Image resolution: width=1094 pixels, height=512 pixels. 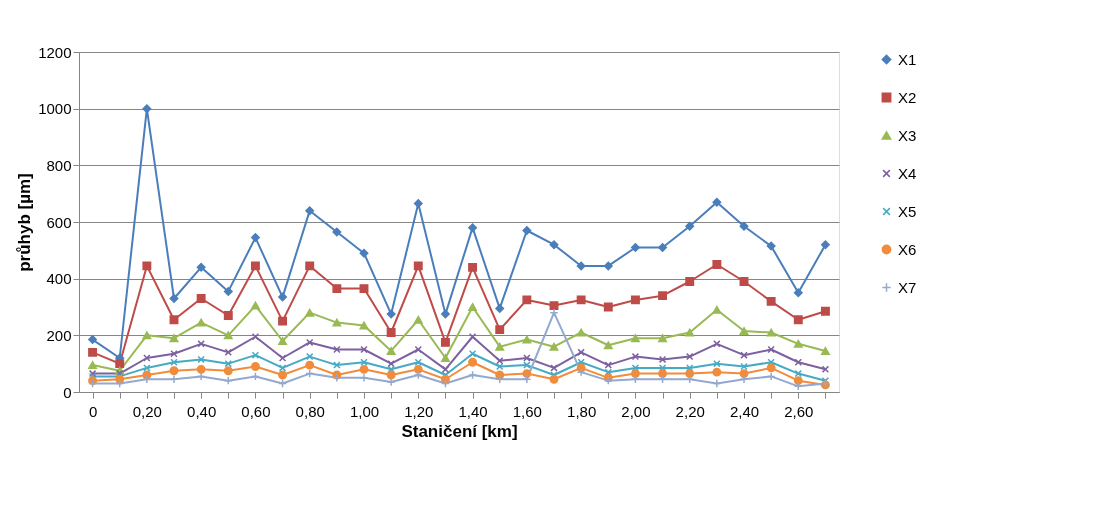 What do you see at coordinates (59, 335) in the screenshot?
I see `y-tick-label: 200` at bounding box center [59, 335].